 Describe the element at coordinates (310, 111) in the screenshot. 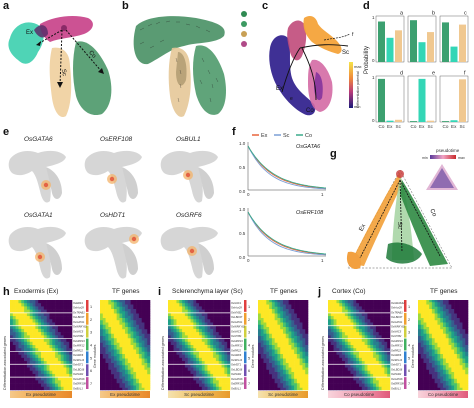

I see `c-label-co: Co` at that location.